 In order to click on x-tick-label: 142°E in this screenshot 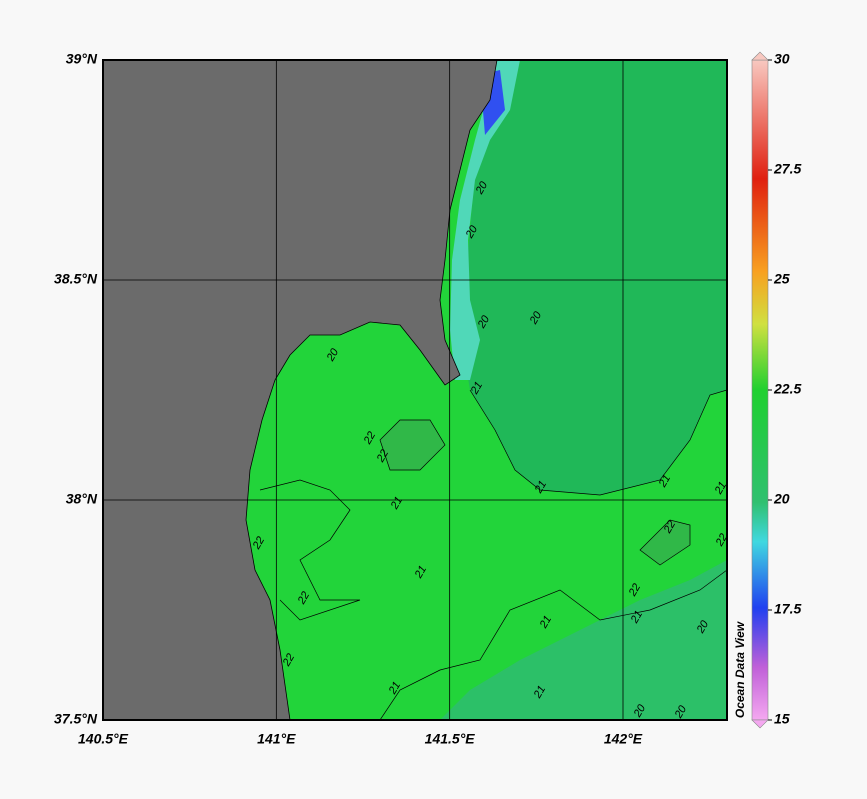, I will do `click(623, 739)`.